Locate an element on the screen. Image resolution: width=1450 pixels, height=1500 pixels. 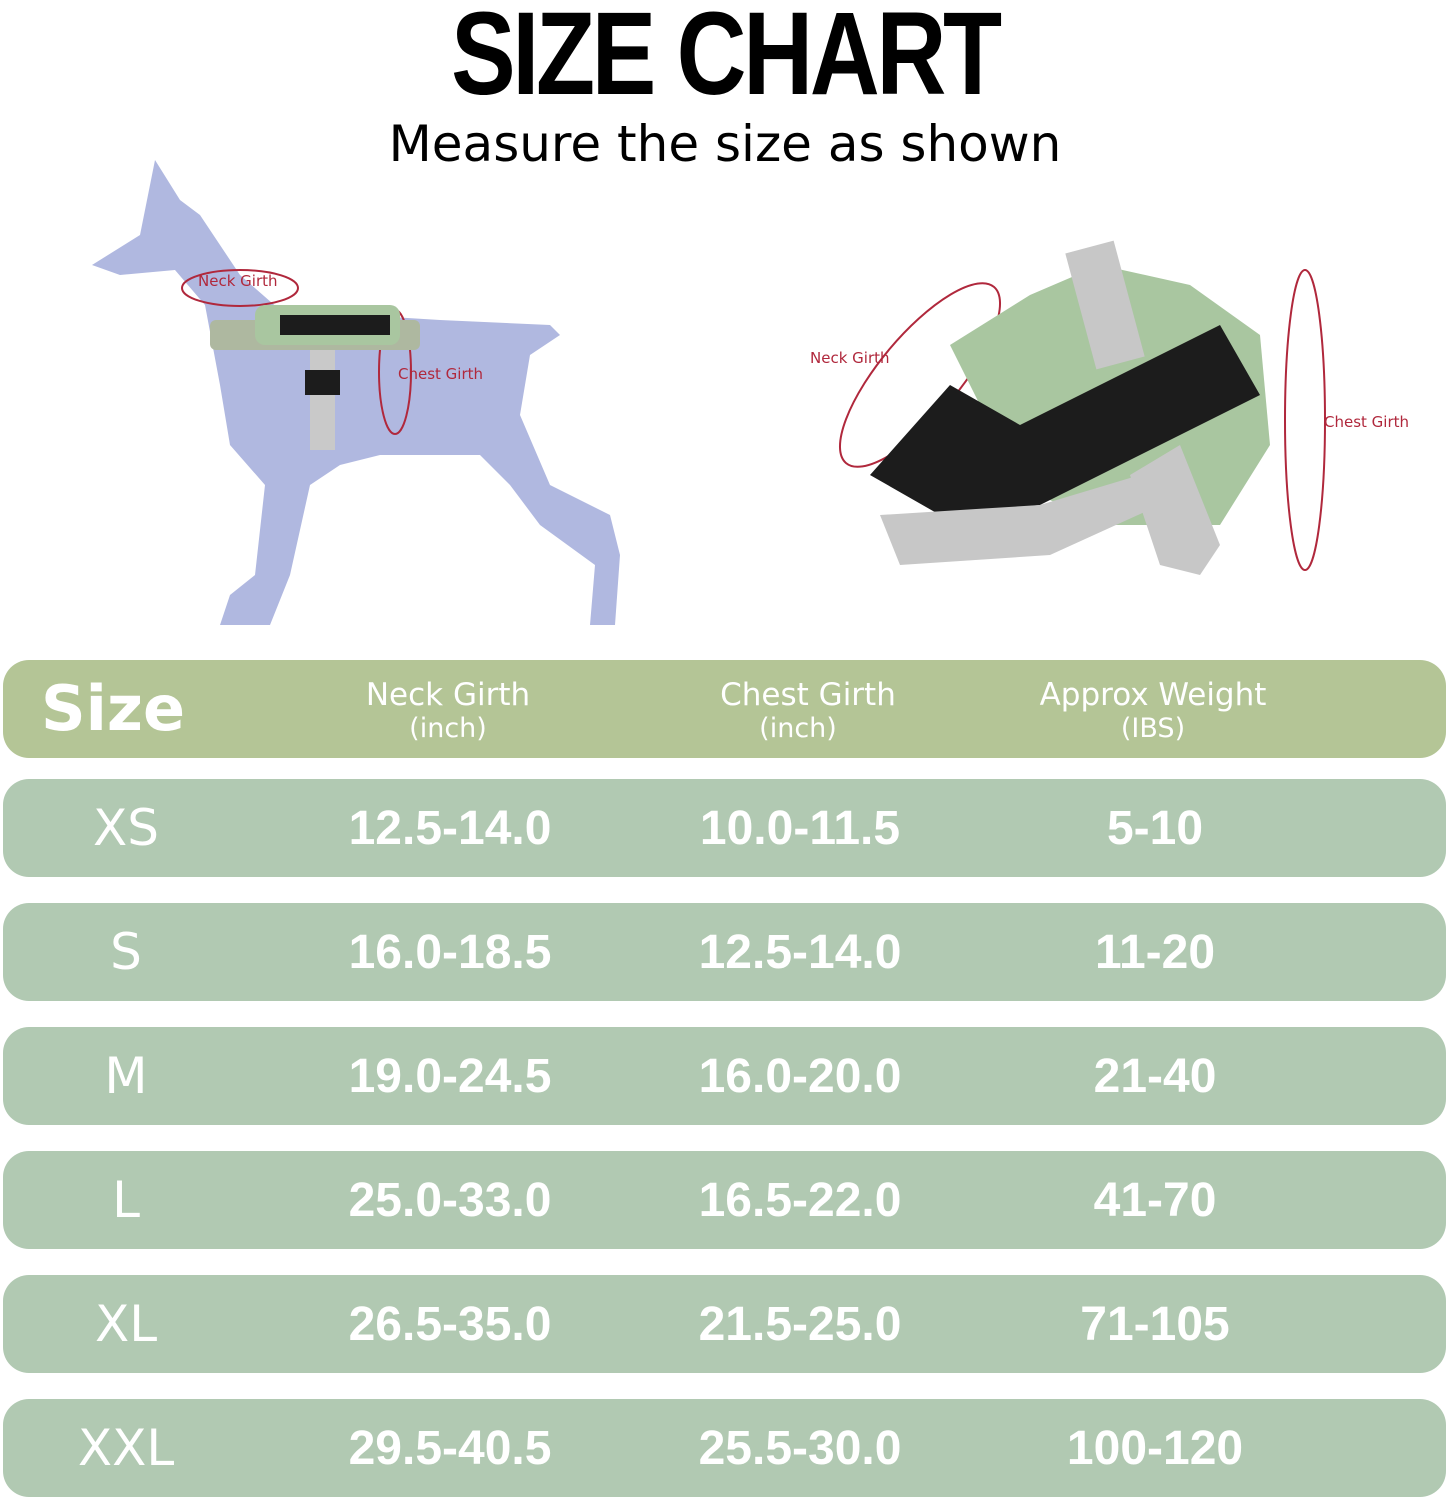
cell-chest: 16.5-22.0 is located at coordinates (800, 1200).